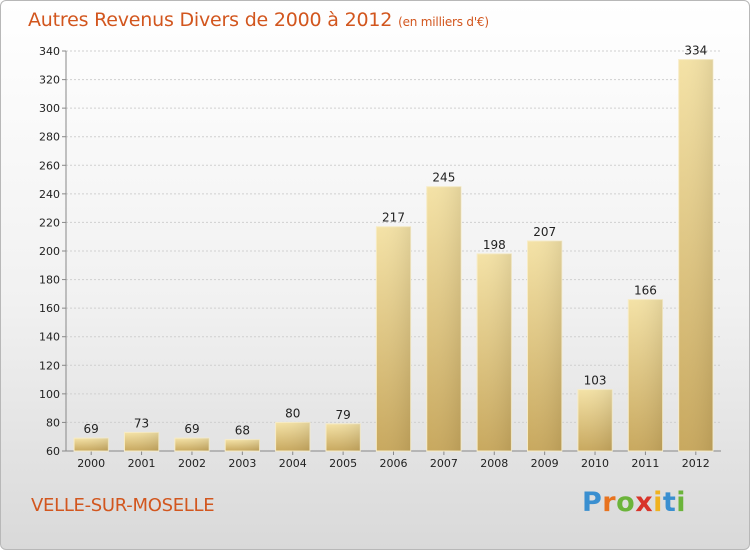 The height and width of the screenshot is (550, 750). What do you see at coordinates (609, 502) in the screenshot?
I see `logo-letter: r` at bounding box center [609, 502].